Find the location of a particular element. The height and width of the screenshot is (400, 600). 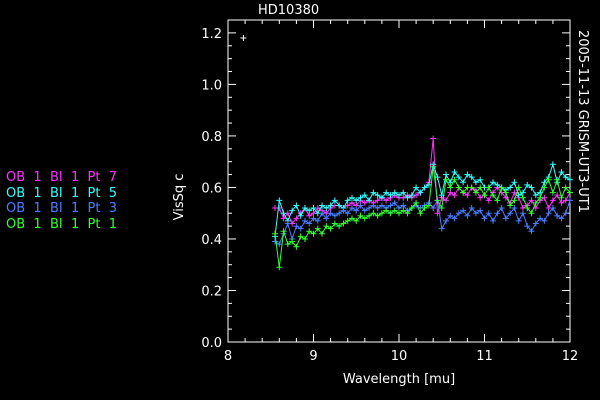

y-axis-label: VisSq c is located at coordinates (179, 197).